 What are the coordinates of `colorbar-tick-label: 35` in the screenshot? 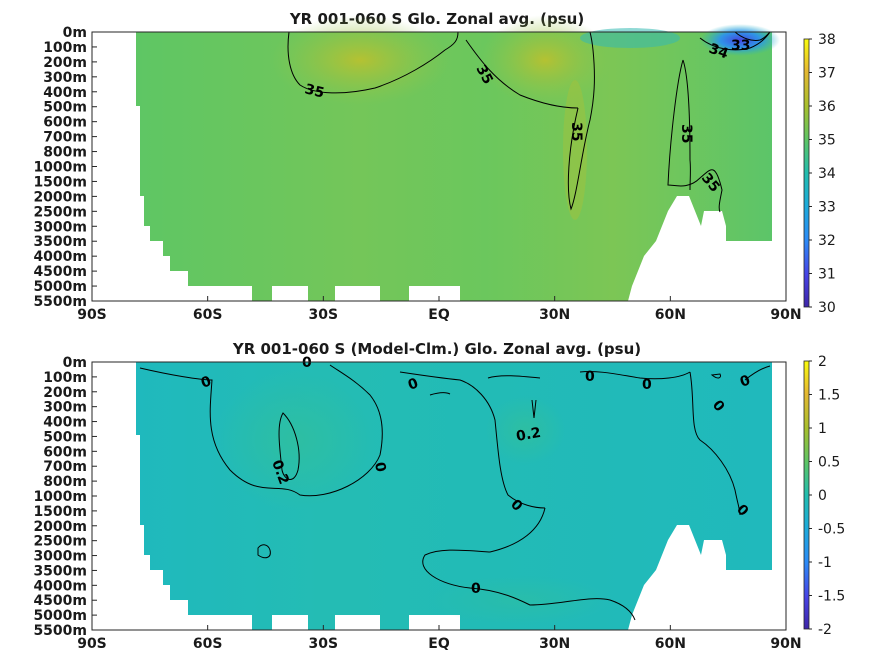 It's located at (827, 141).